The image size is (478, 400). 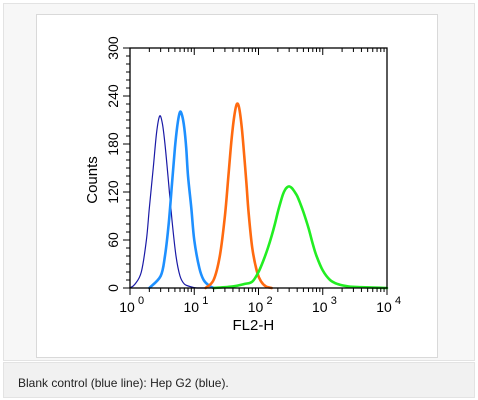 What do you see at coordinates (113, 96) in the screenshot?
I see `y-tick-label: 240` at bounding box center [113, 96].